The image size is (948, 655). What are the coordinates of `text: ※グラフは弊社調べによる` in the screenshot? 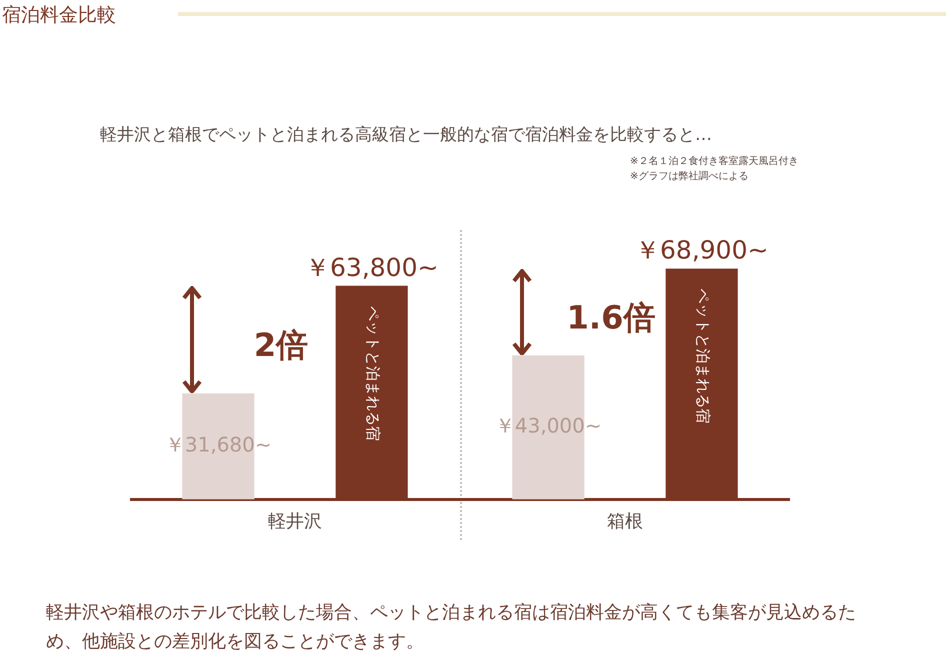 It's located at (690, 177).